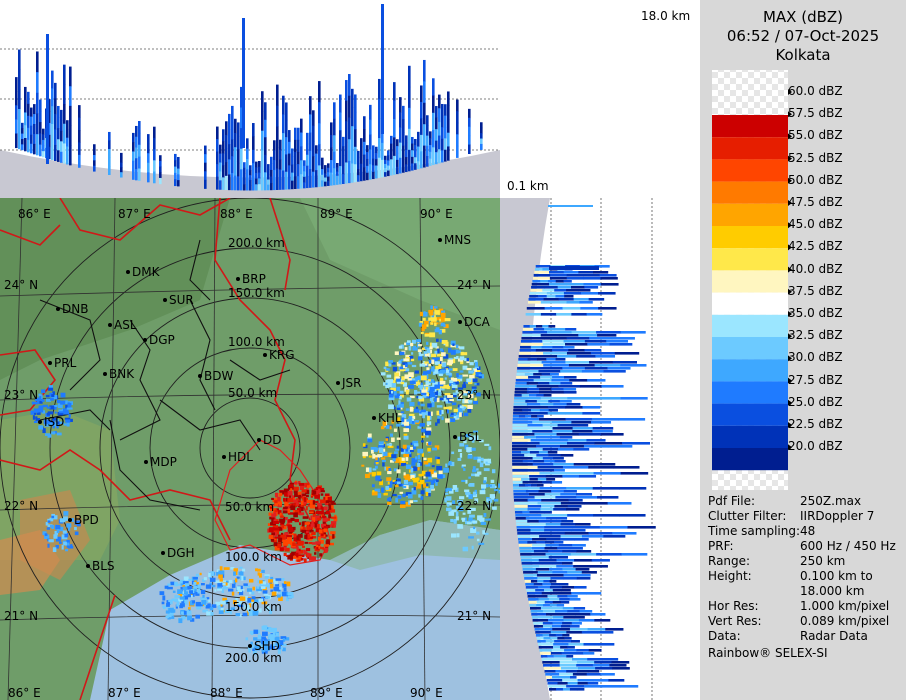  What do you see at coordinates (282, 355) in the screenshot?
I see `city-label: KRG` at bounding box center [282, 355].